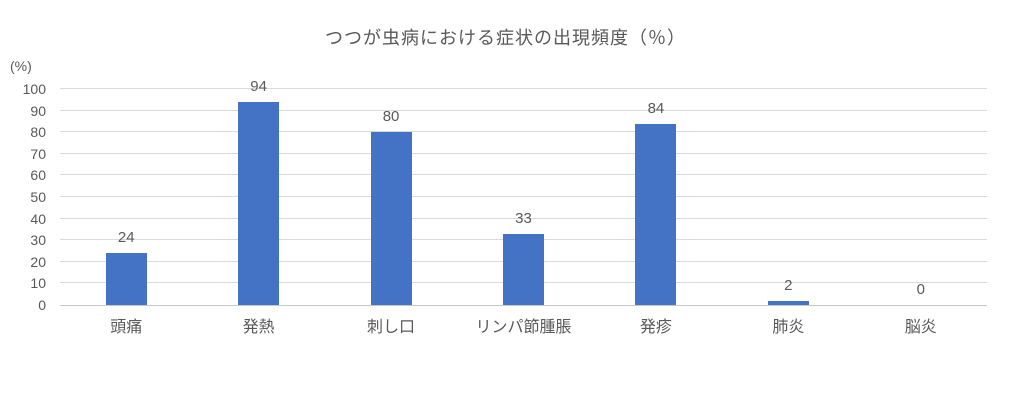  What do you see at coordinates (391, 327) in the screenshot?
I see `x-tick-label: 刺し口` at bounding box center [391, 327].